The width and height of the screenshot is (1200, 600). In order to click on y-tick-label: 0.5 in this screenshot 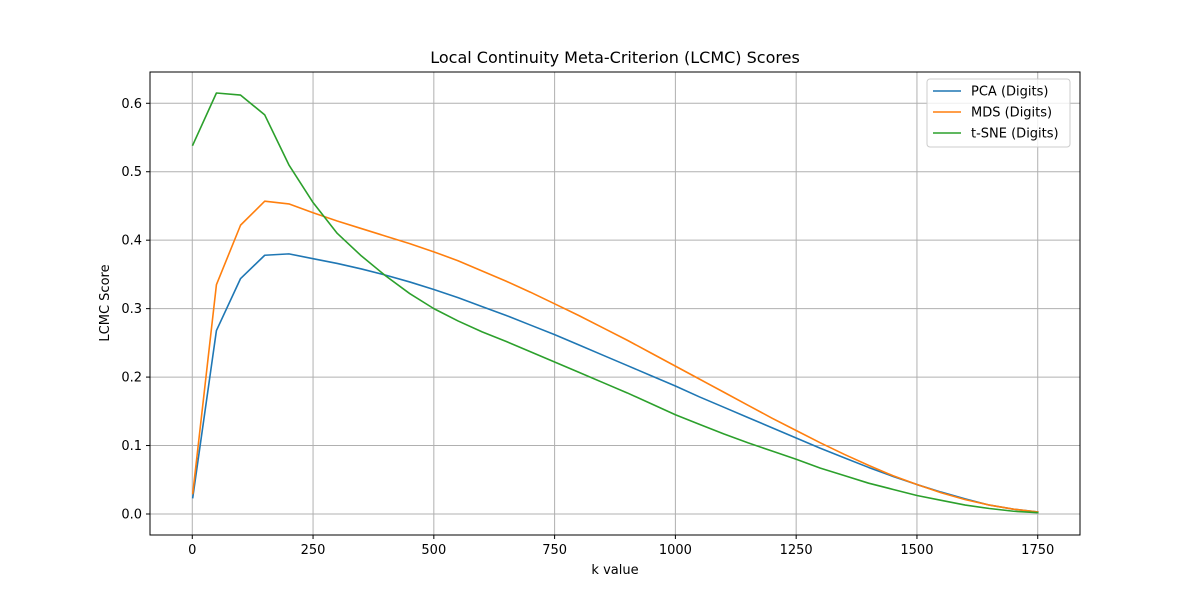, I will do `click(131, 172)`.